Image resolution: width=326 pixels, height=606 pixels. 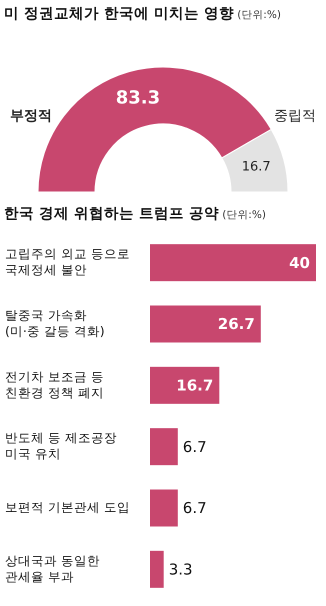 What do you see at coordinates (55, 322) in the screenshot?
I see `y-tick-label: 탈중국 가속화 (미·중 갈등 격화)` at bounding box center [55, 322].